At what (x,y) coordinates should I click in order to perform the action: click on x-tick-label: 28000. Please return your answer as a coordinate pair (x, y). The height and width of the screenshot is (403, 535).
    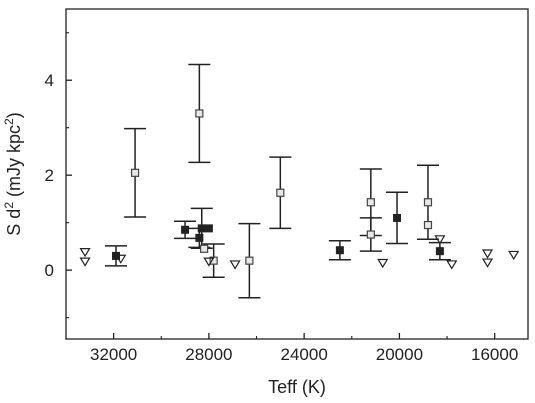
    Looking at the image, I should click on (208, 354).